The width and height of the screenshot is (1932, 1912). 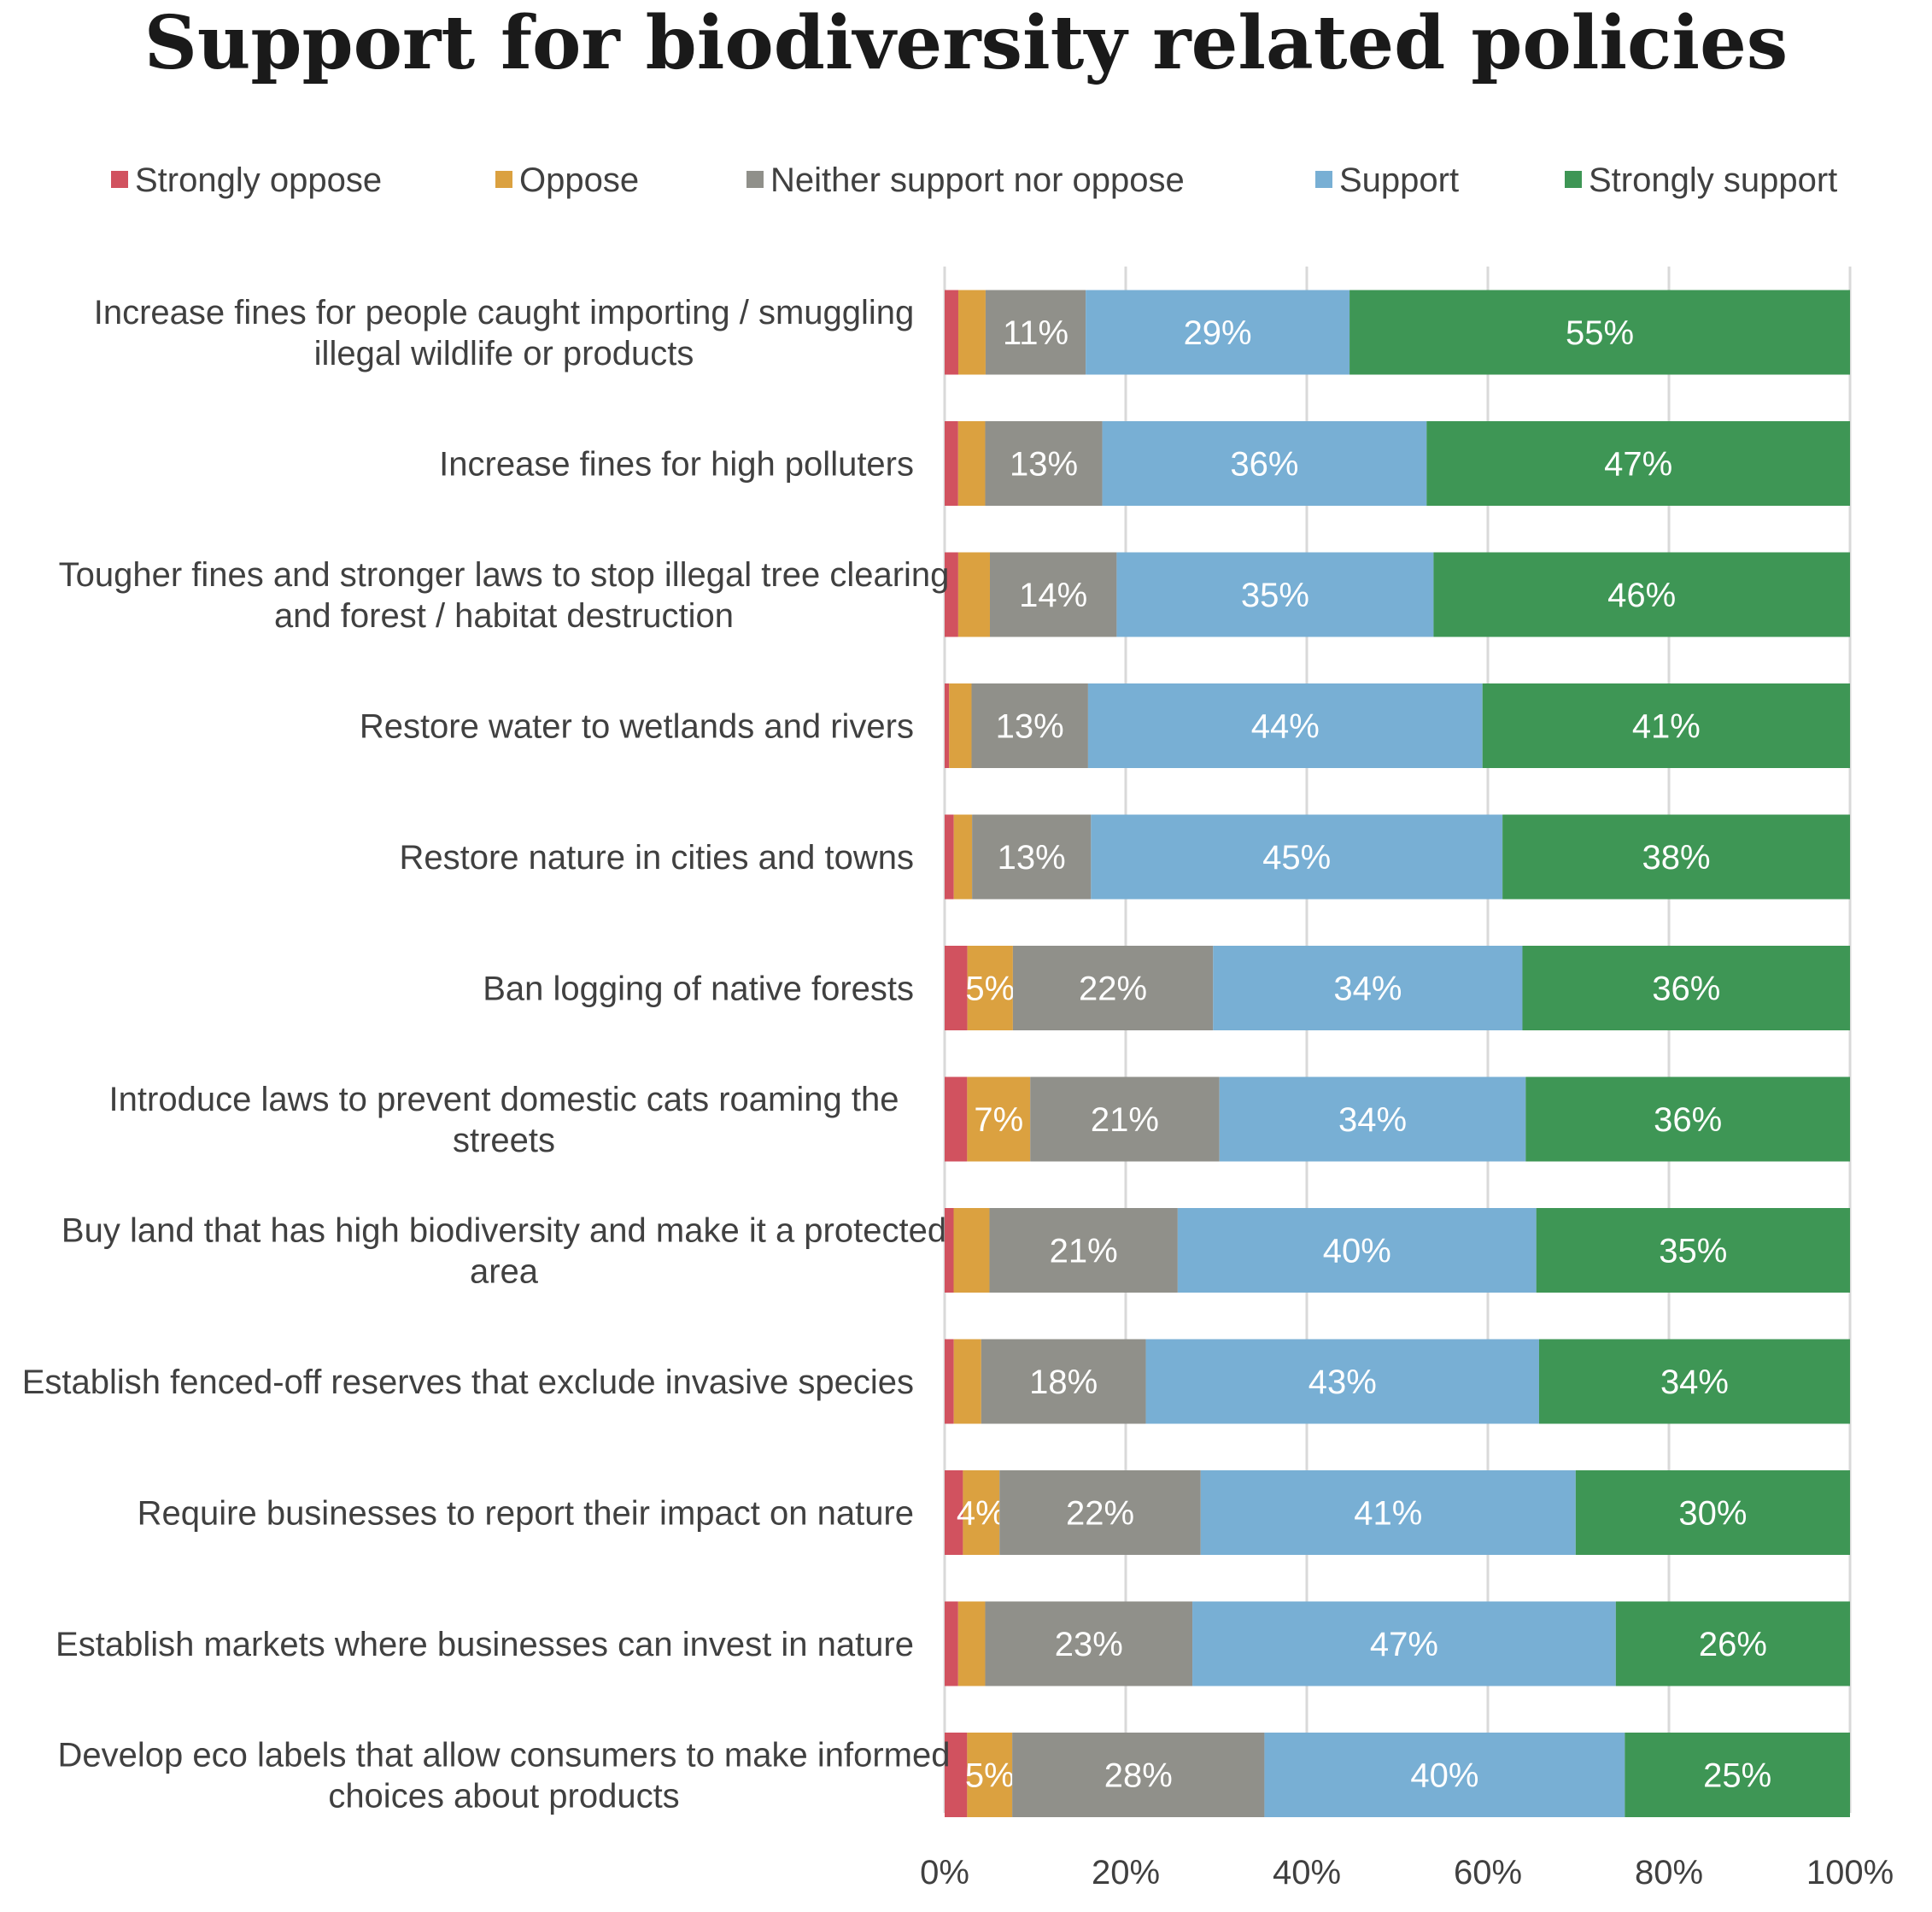 I want to click on legend-label: Neither support nor oppose, so click(x=977, y=180).